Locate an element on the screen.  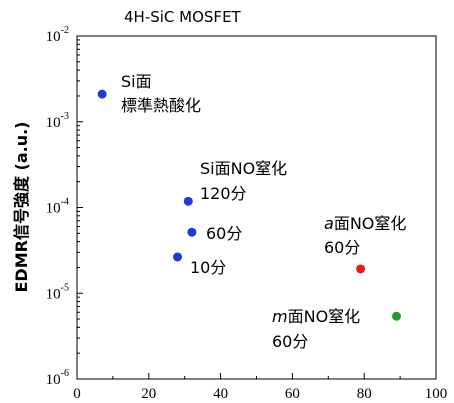
y-tick-label: 10⁻⁴ is located at coordinates (57, 207).